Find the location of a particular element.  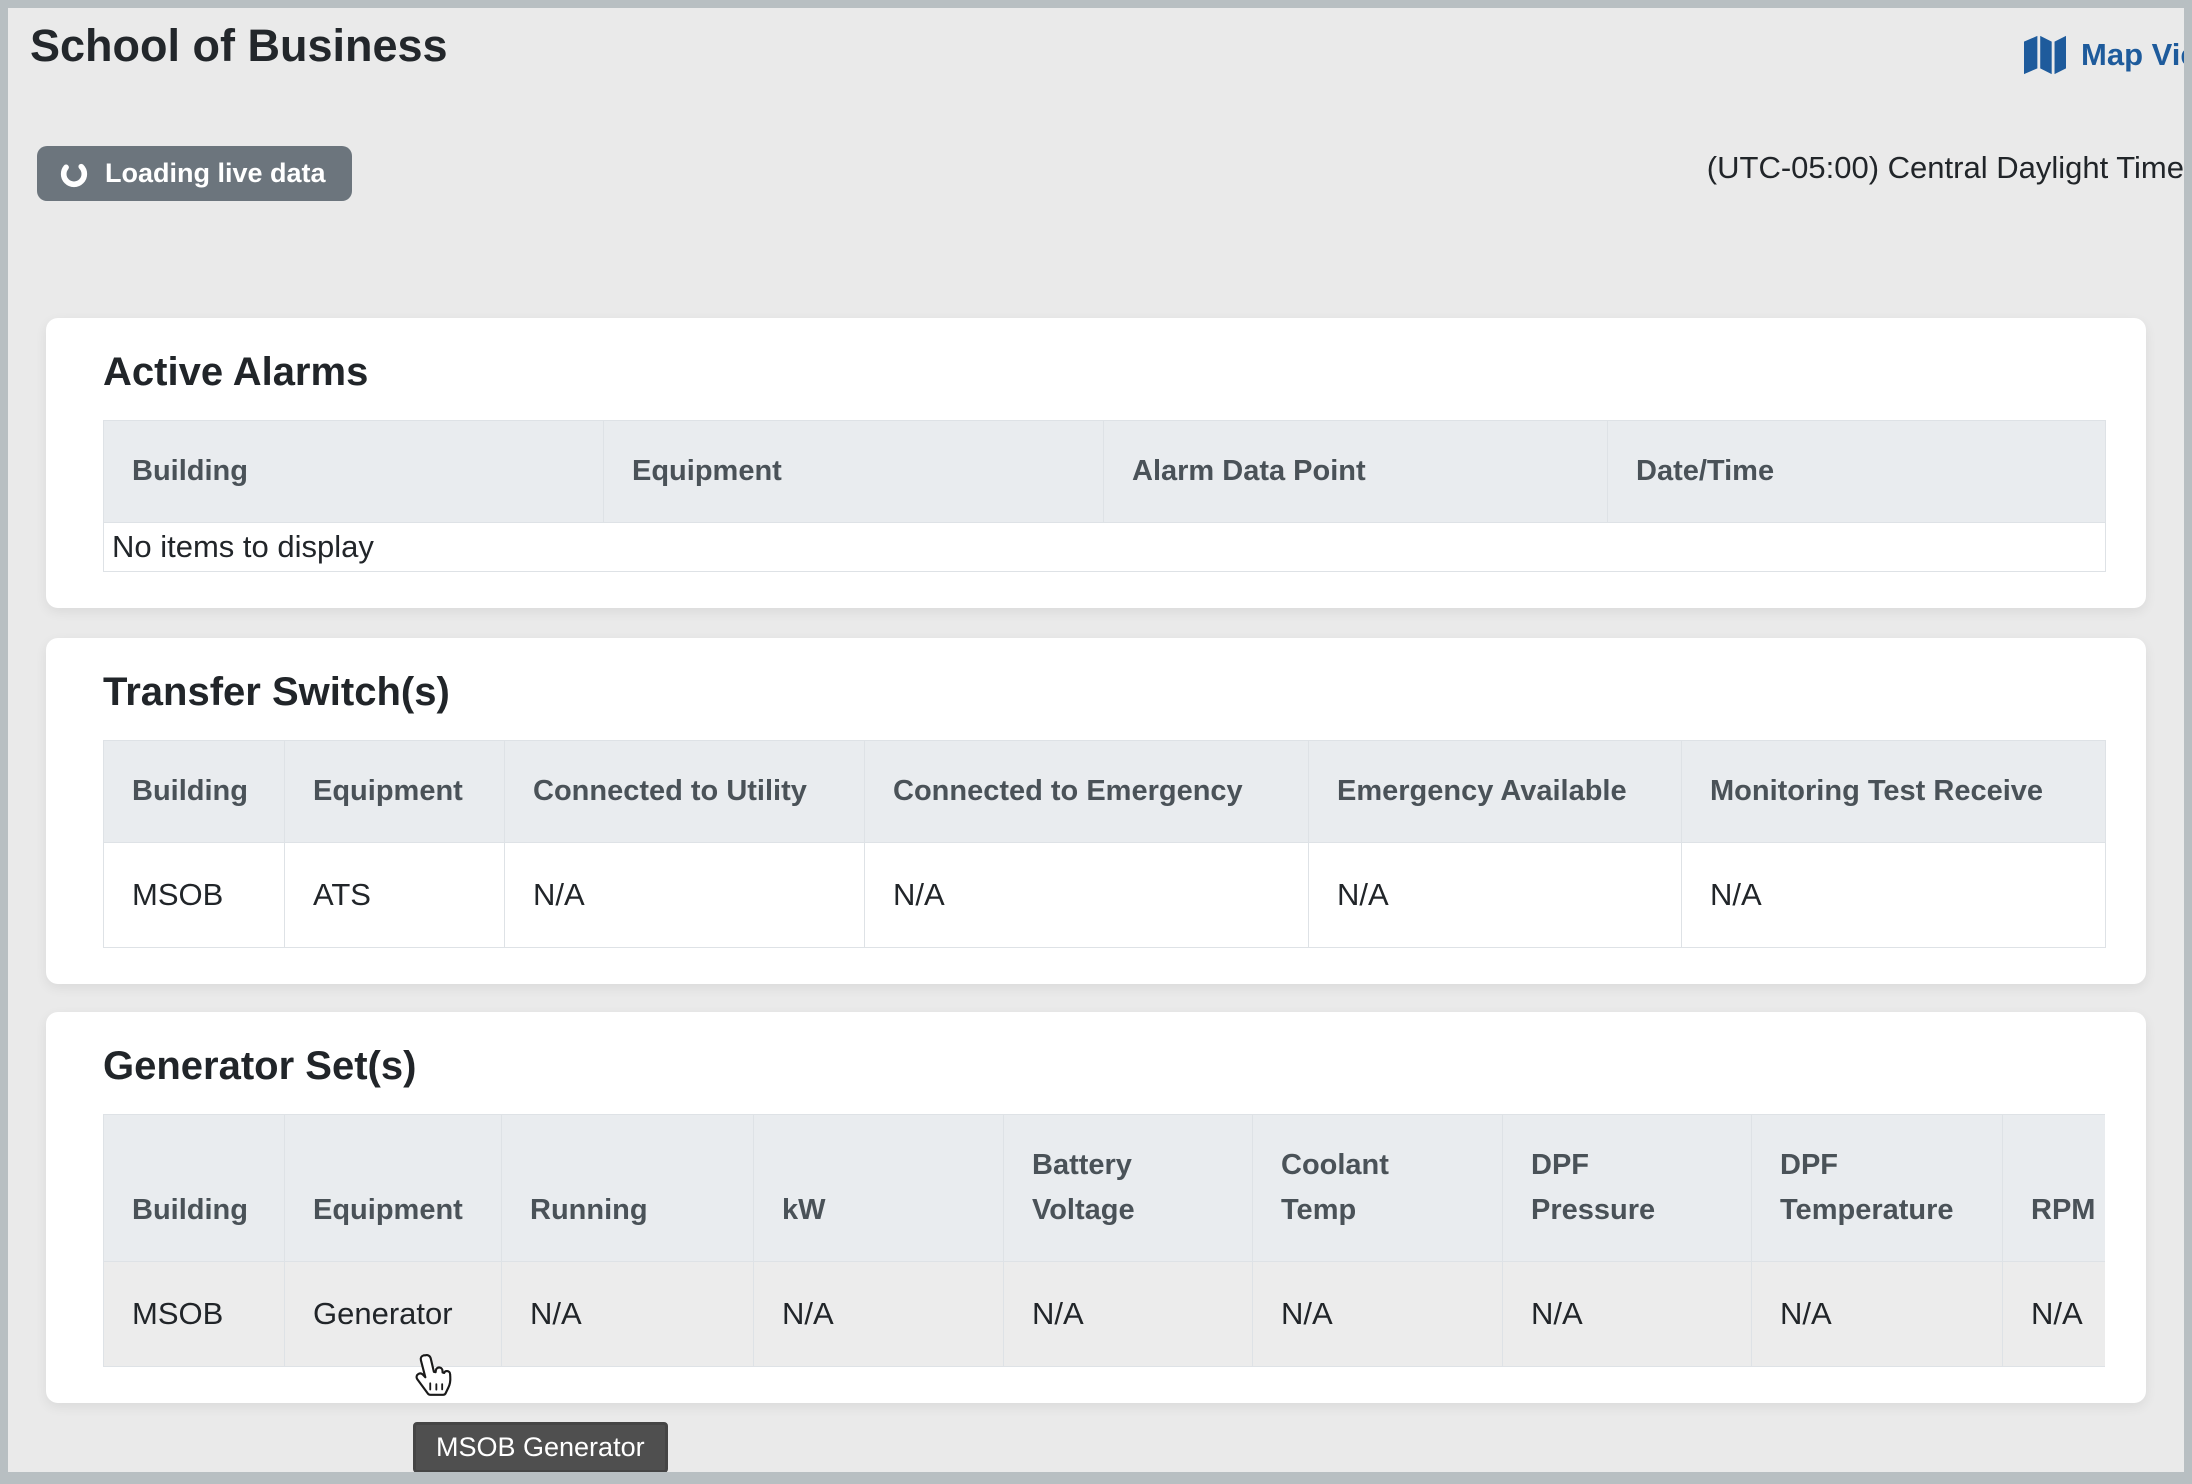

cell-rpm: N/A is located at coordinates (2053, 1313).